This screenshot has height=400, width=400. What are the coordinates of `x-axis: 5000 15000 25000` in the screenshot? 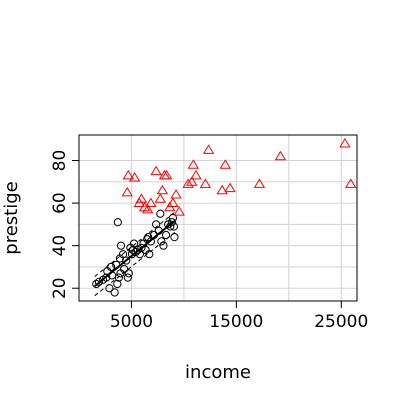 It's located at (239, 316).